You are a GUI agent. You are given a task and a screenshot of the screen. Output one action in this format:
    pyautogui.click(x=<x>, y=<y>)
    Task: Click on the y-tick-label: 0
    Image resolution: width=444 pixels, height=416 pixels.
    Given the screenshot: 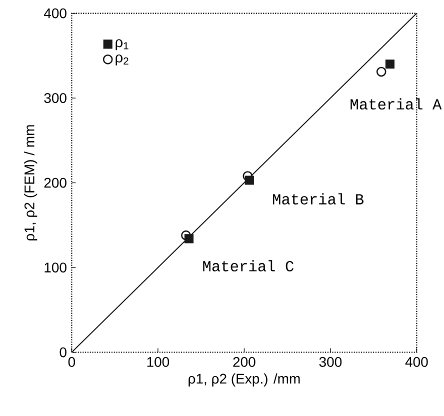 What is the action you would take?
    pyautogui.click(x=63, y=352)
    